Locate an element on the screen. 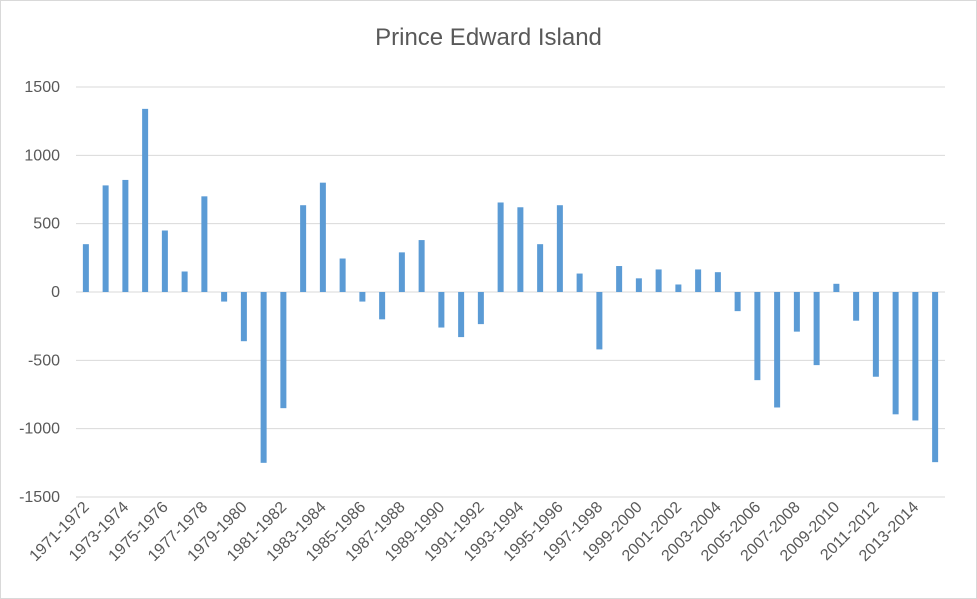 The width and height of the screenshot is (977, 599). bar-1997-1998 is located at coordinates (599, 321).